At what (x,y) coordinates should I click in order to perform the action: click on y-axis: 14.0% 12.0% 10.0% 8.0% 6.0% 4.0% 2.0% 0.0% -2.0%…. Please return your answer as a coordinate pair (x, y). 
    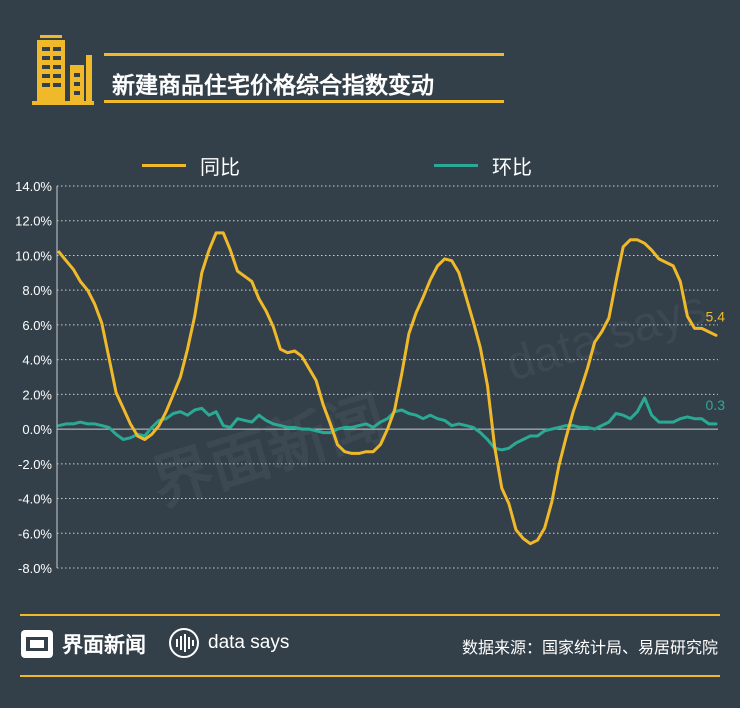
    Looking at the image, I should click on (36, 377).